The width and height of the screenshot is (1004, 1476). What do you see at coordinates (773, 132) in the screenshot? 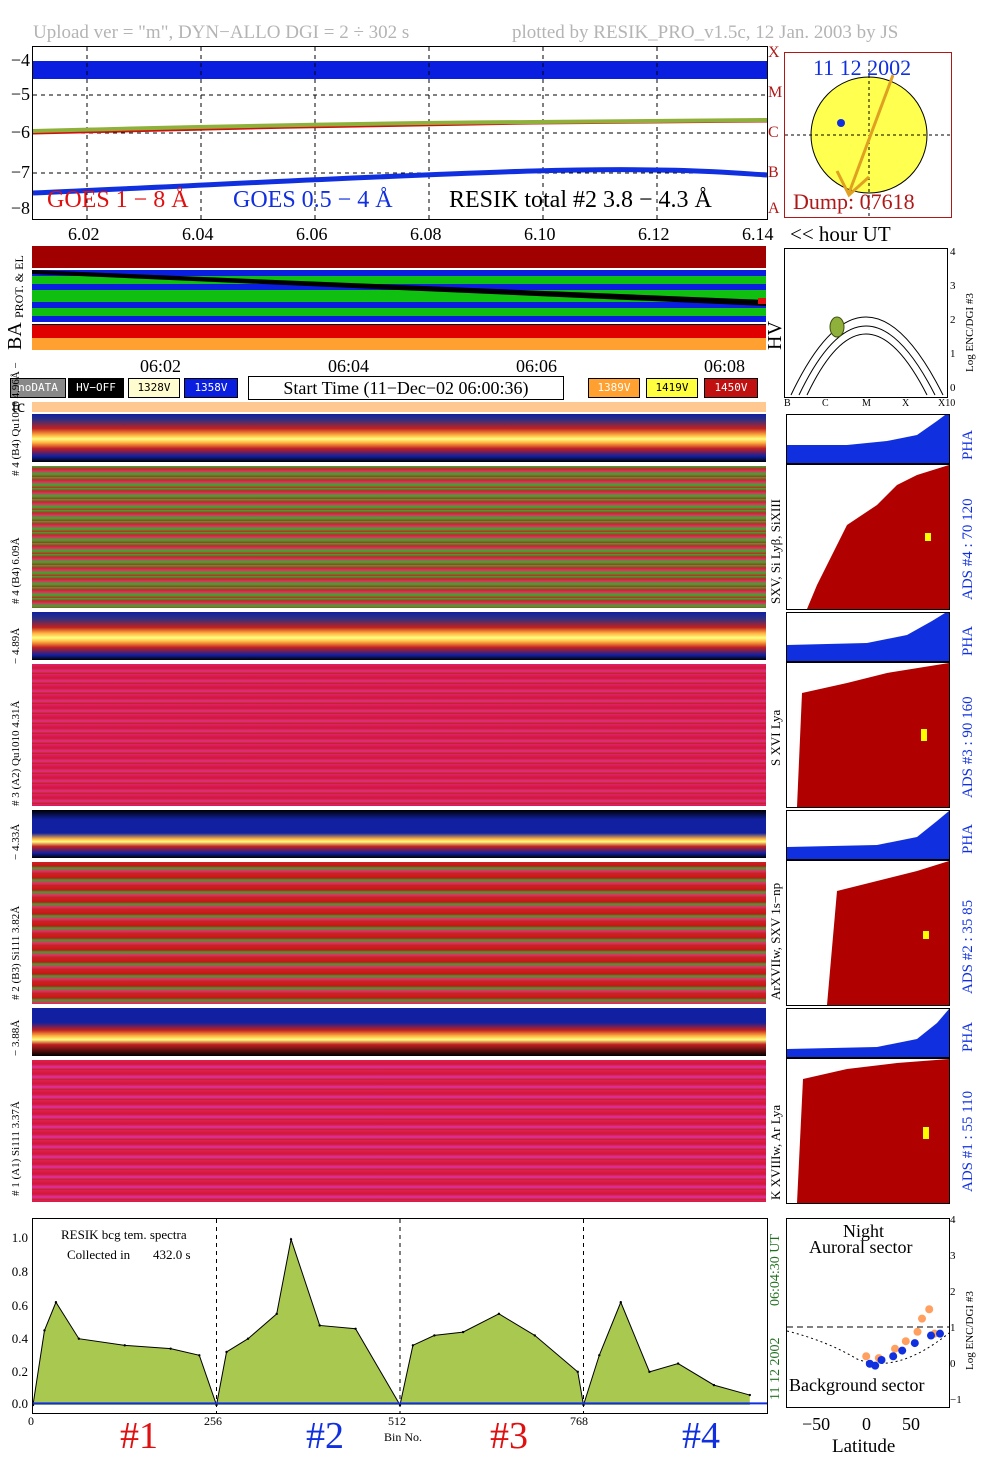
I see `class-c: C` at bounding box center [773, 132].